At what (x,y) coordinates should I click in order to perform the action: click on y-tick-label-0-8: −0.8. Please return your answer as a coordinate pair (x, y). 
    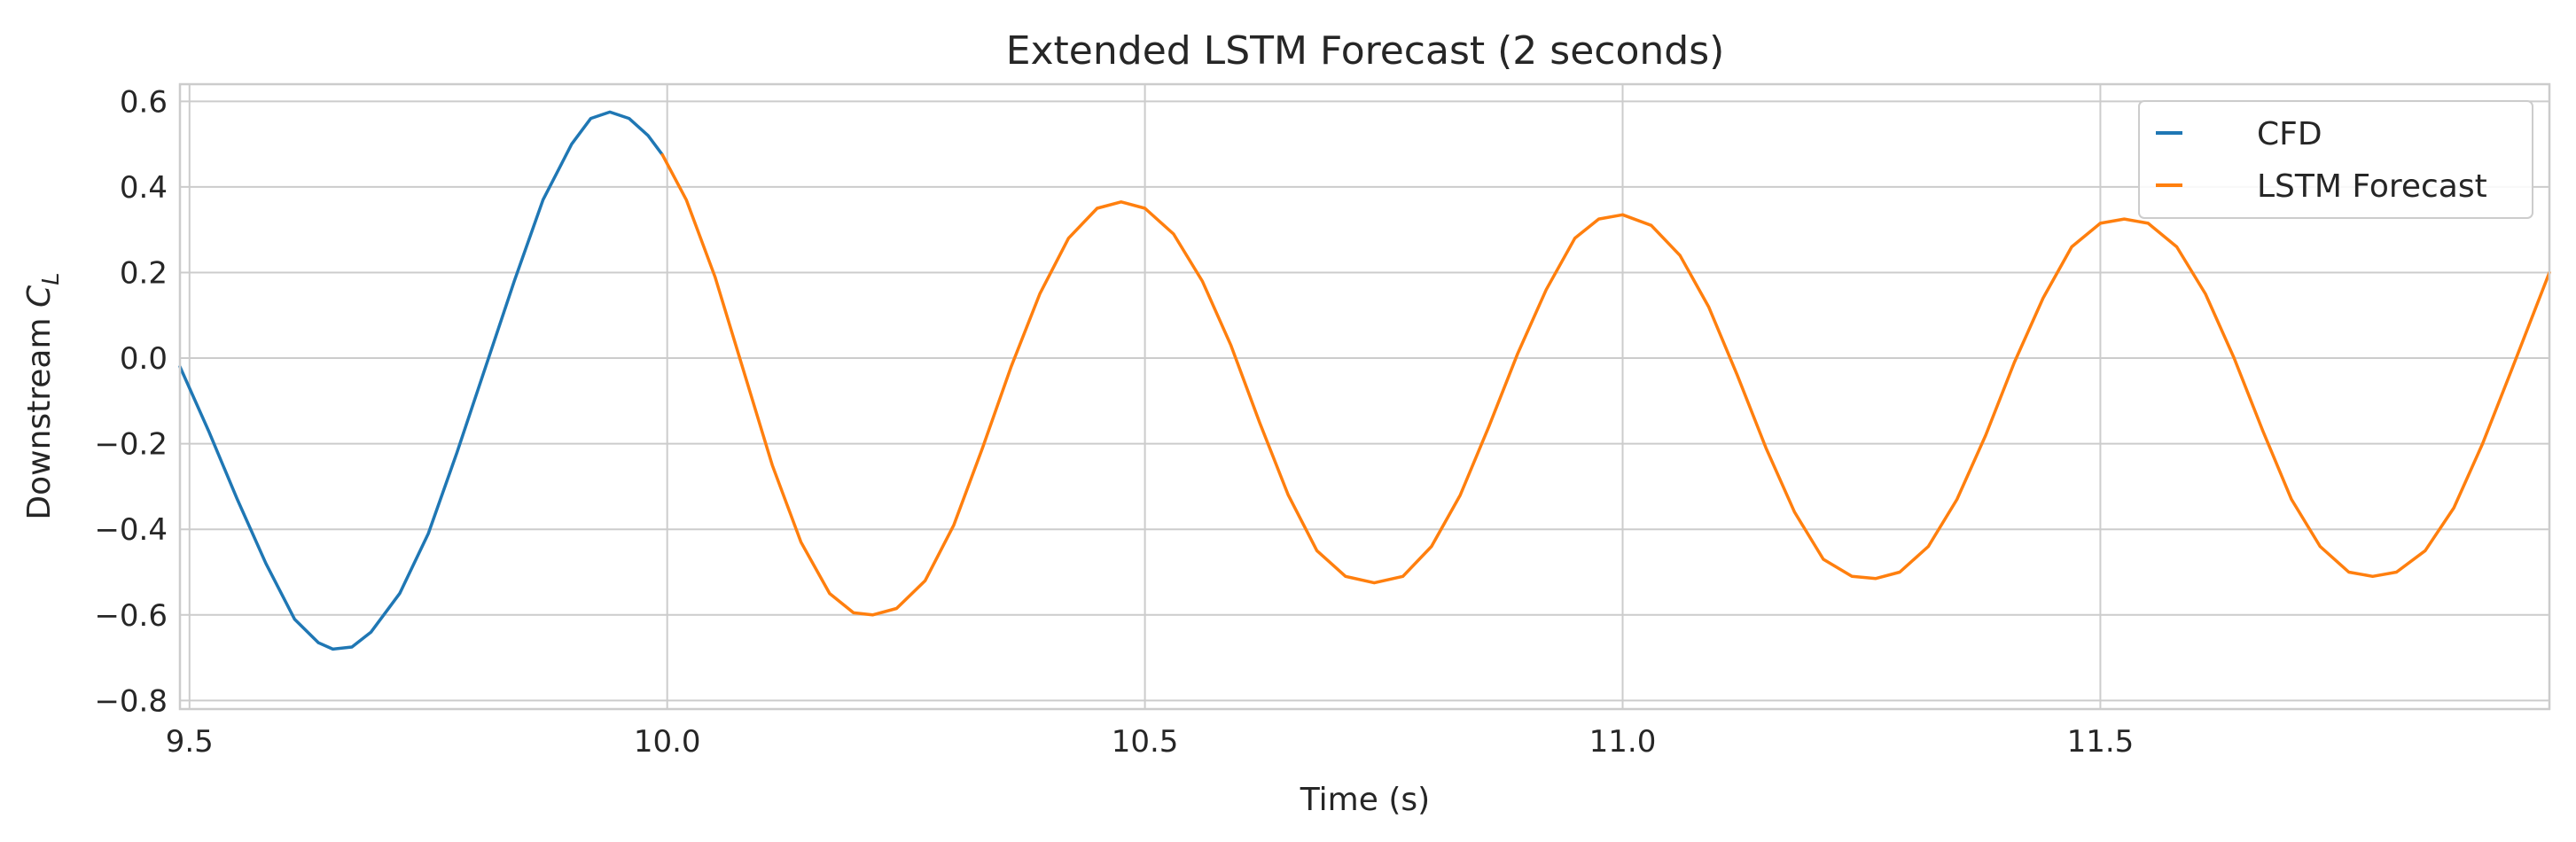
    Looking at the image, I should click on (131, 701).